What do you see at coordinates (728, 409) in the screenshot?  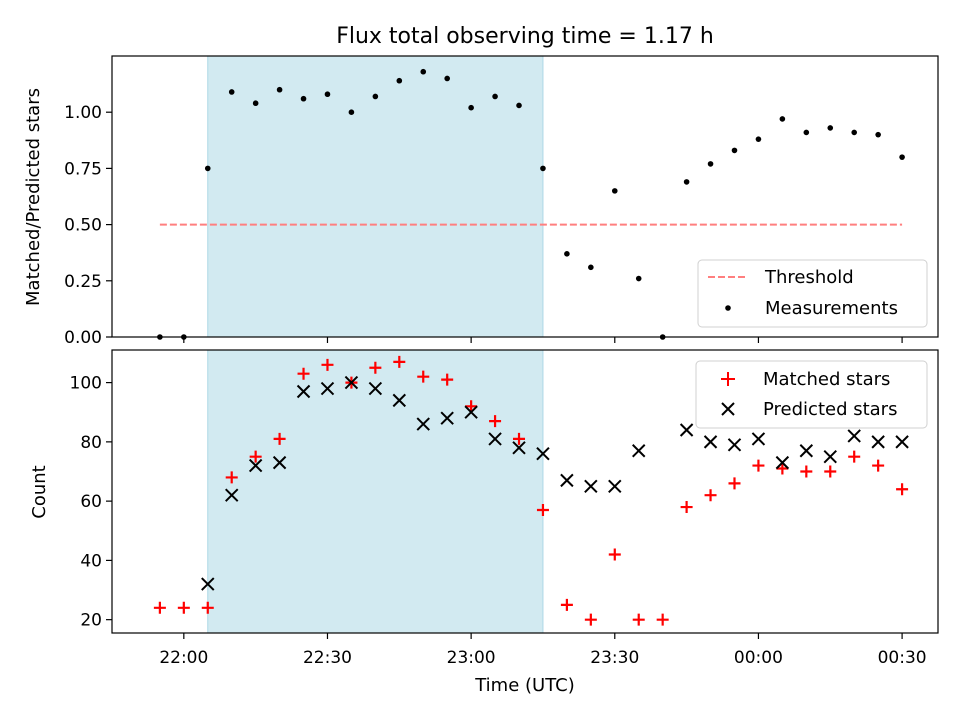 I see `legend-predicted-swatch` at bounding box center [728, 409].